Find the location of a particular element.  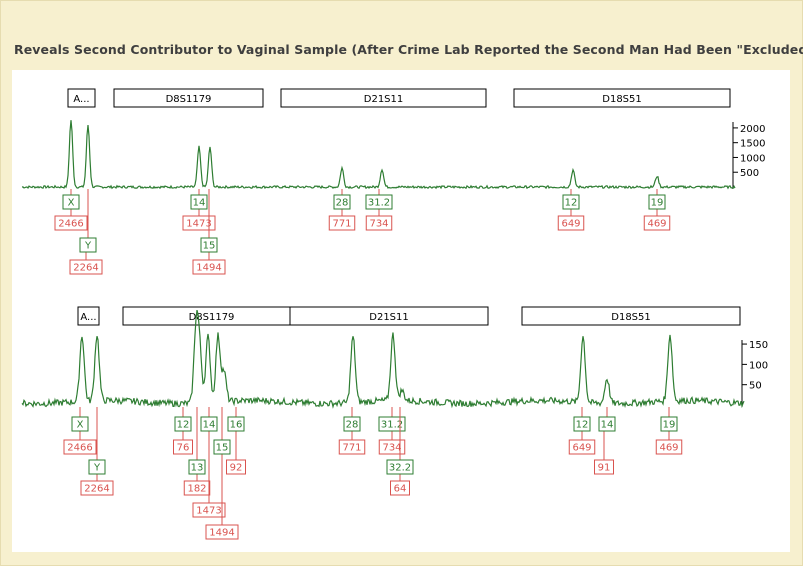

peak-annotation-8: 19 469 is located at coordinates (657, 210).